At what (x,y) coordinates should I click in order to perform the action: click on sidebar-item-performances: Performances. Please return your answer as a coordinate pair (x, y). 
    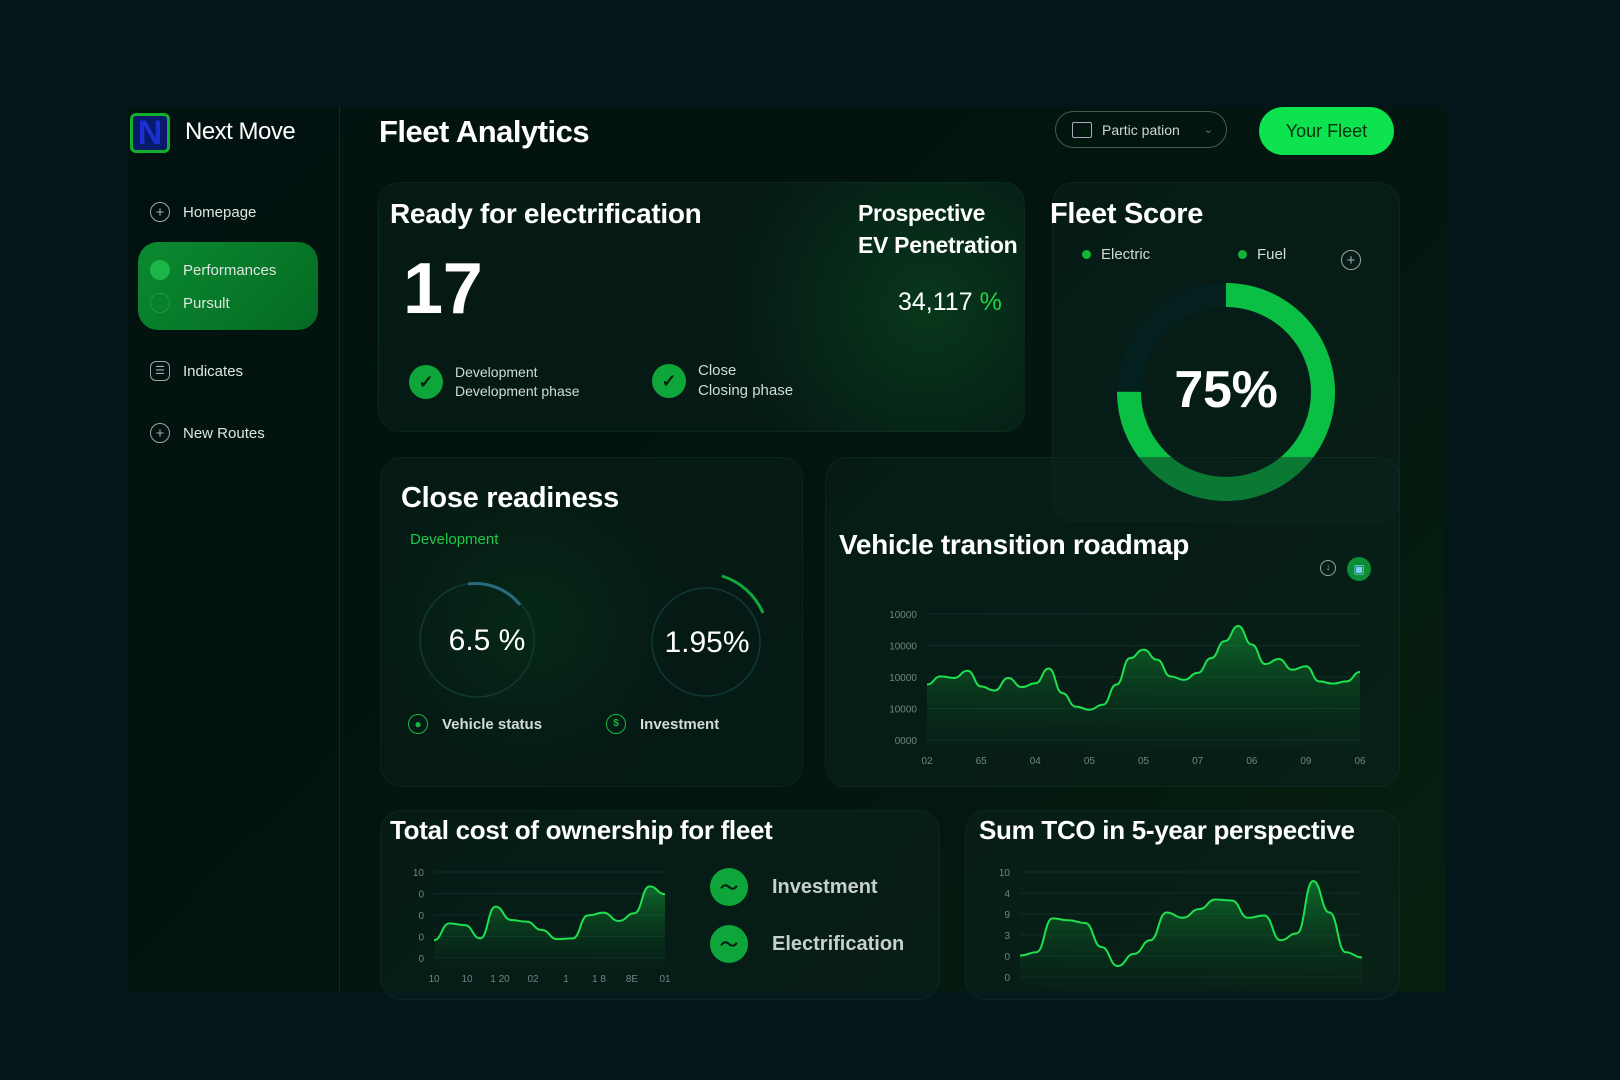
    Looking at the image, I should click on (213, 270).